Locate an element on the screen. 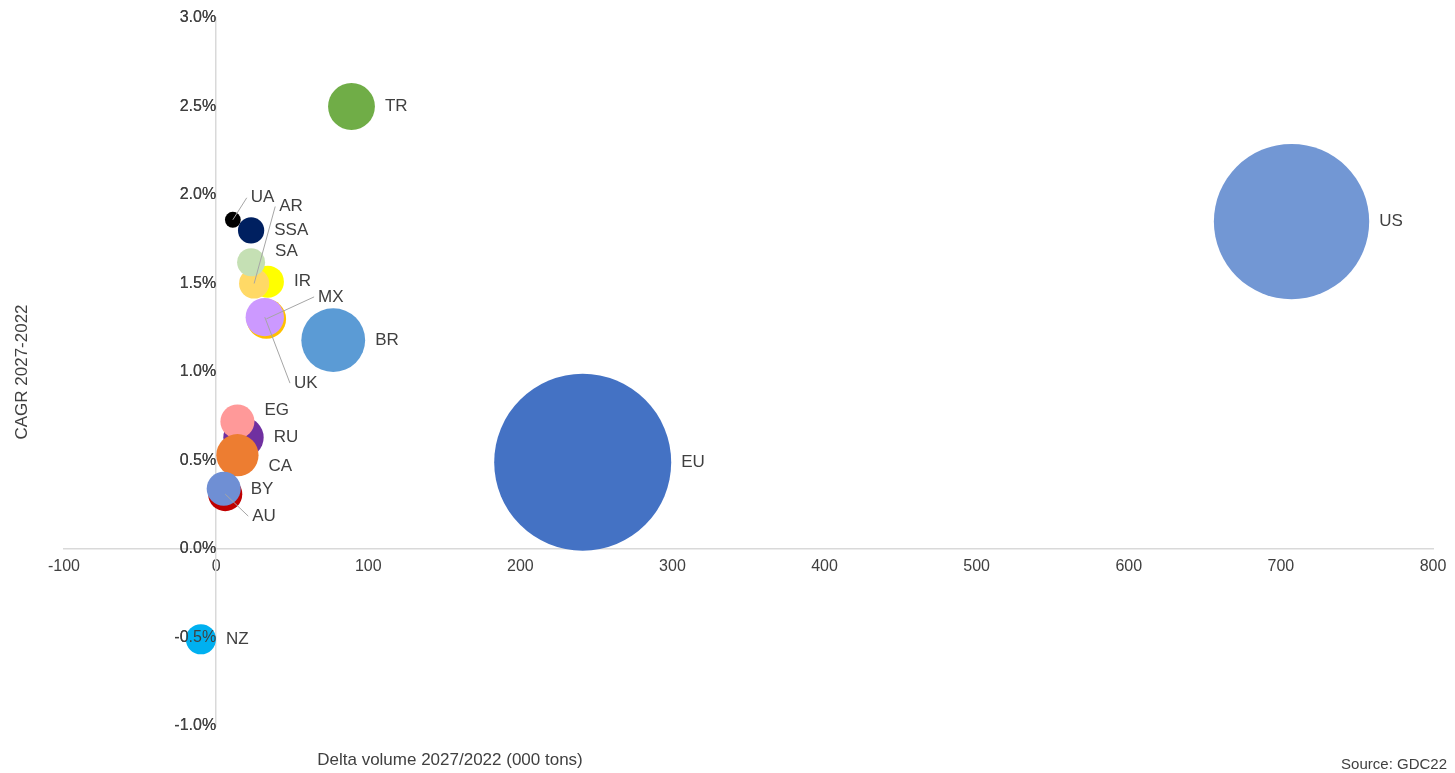  series-label: SA is located at coordinates (287, 250).